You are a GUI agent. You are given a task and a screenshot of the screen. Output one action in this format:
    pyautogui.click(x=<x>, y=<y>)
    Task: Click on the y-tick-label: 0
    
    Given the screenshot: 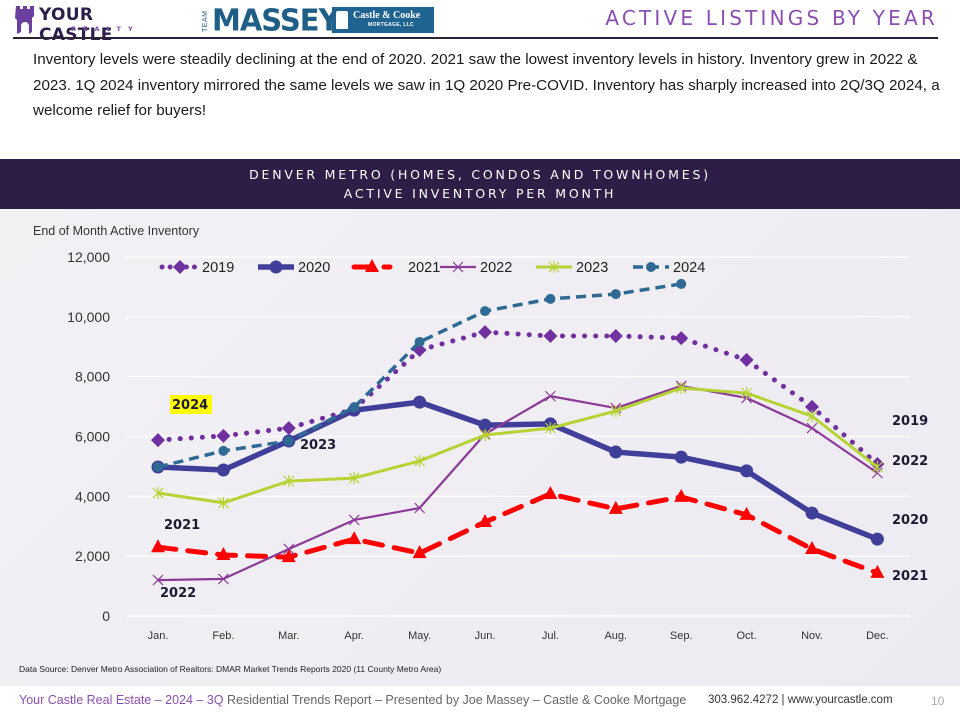 What is the action you would take?
    pyautogui.click(x=106, y=616)
    